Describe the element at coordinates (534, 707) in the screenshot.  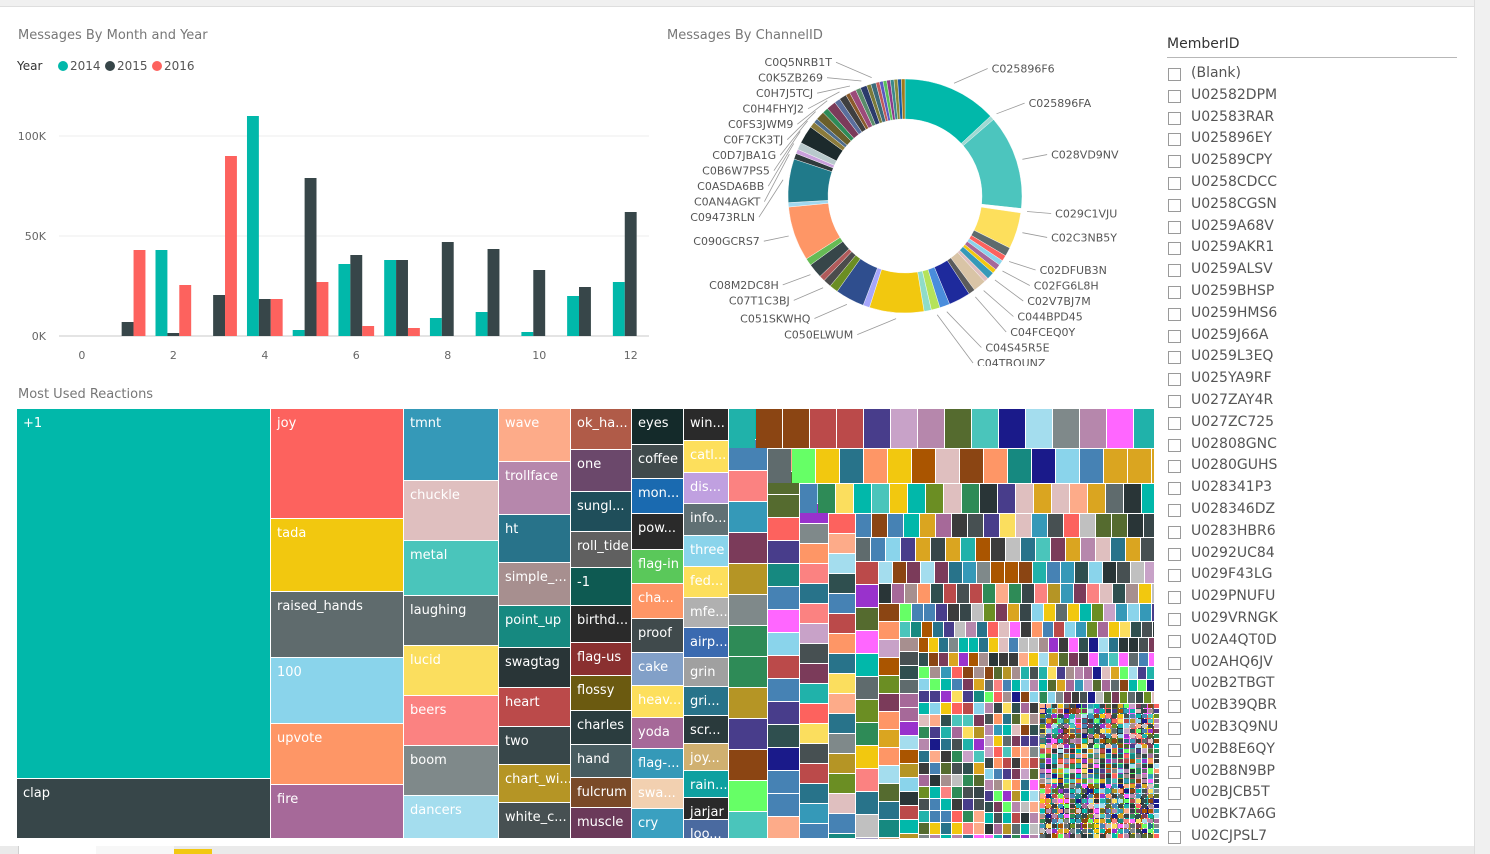
I see `treemap-tile-heart: heart` at that location.